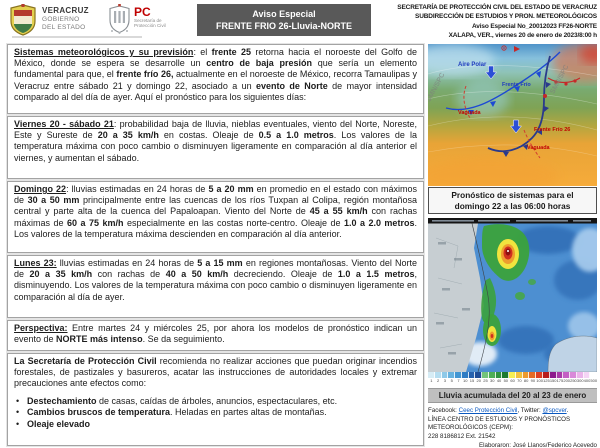  What do you see at coordinates (462, 437) in the screenshot?
I see `footer-phone-line: 228 8186812 Ext. 21542` at bounding box center [462, 437].